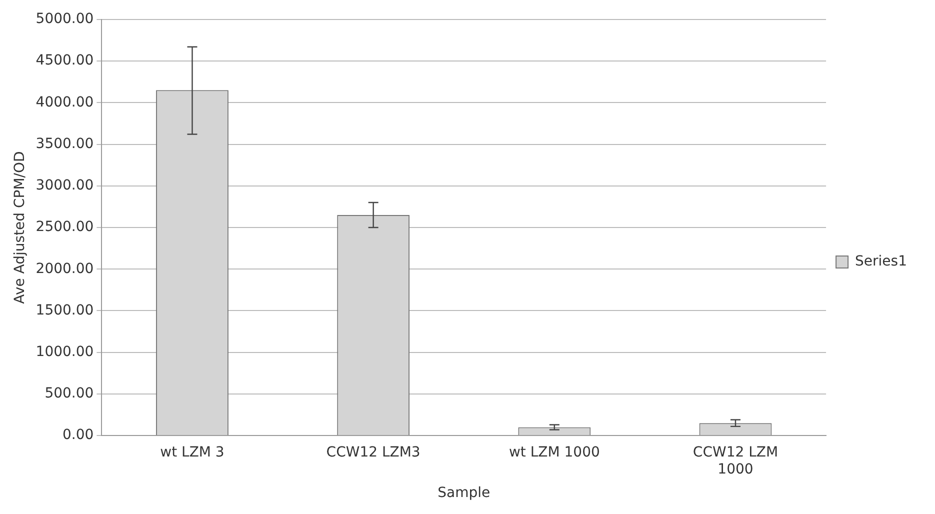 Image resolution: width=935 pixels, height=514 pixels. What do you see at coordinates (192, 452) in the screenshot?
I see `x-tick-label: wt LZM 3` at bounding box center [192, 452].